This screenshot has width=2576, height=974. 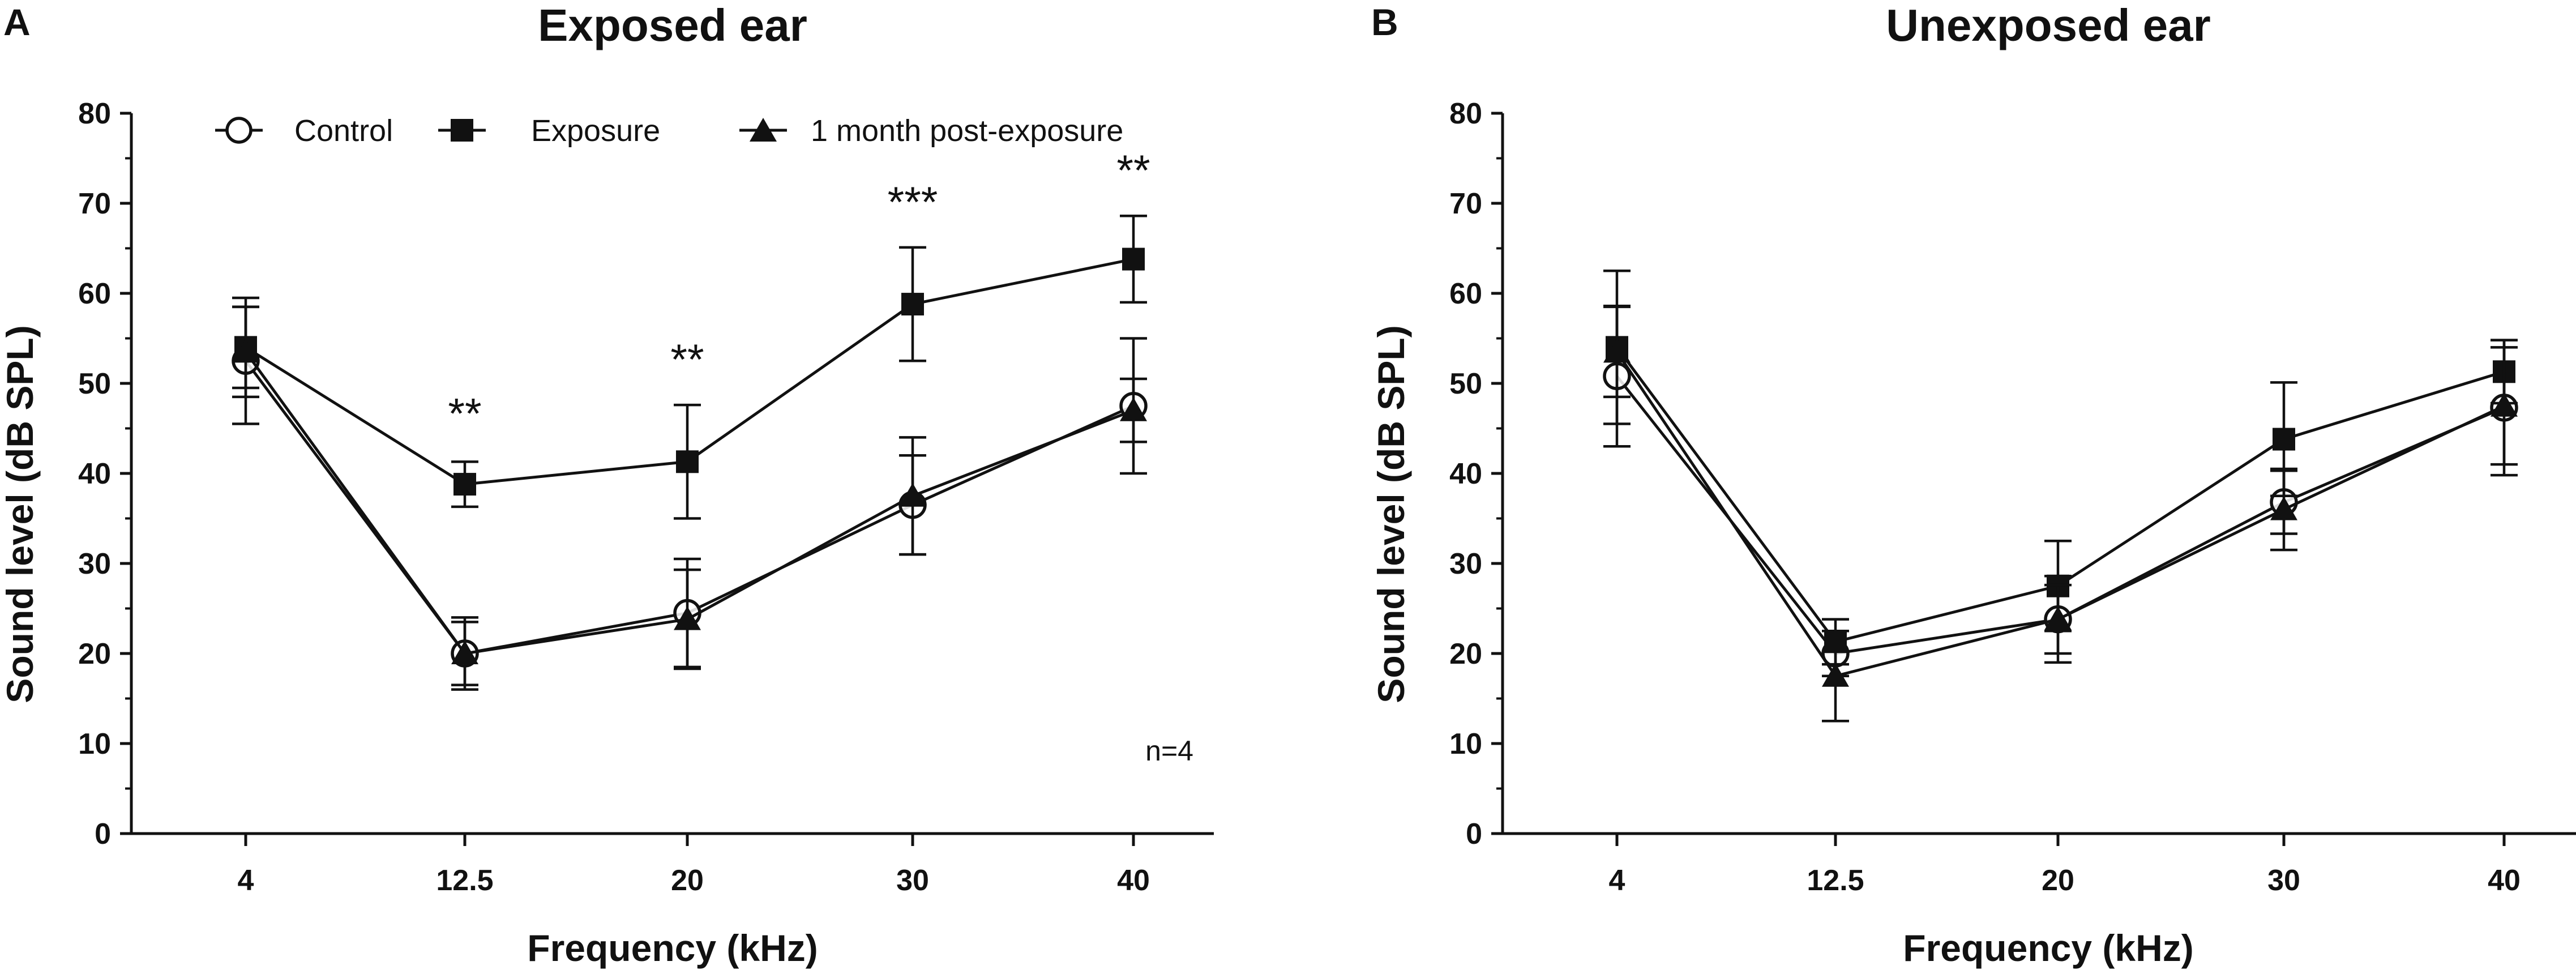 I want to click on panel-letter: A, so click(x=17, y=22).